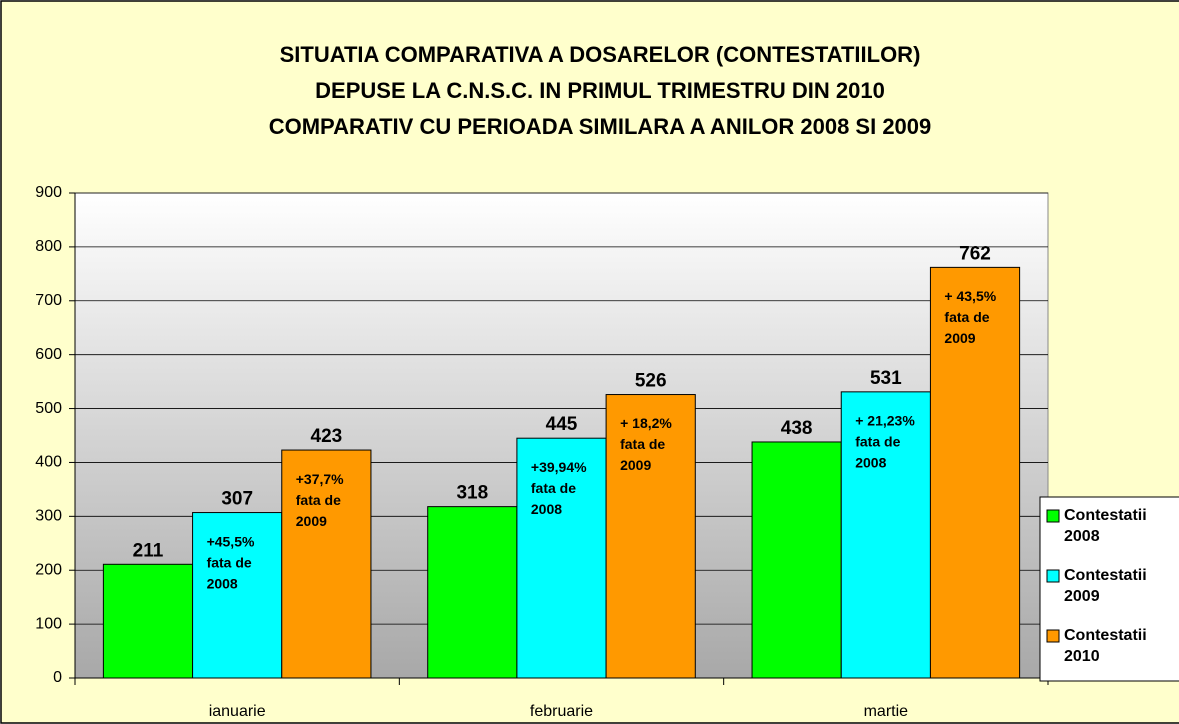 The image size is (1179, 724). Describe the element at coordinates (559, 467) in the screenshot. I see `annotation: +39,94%` at that location.